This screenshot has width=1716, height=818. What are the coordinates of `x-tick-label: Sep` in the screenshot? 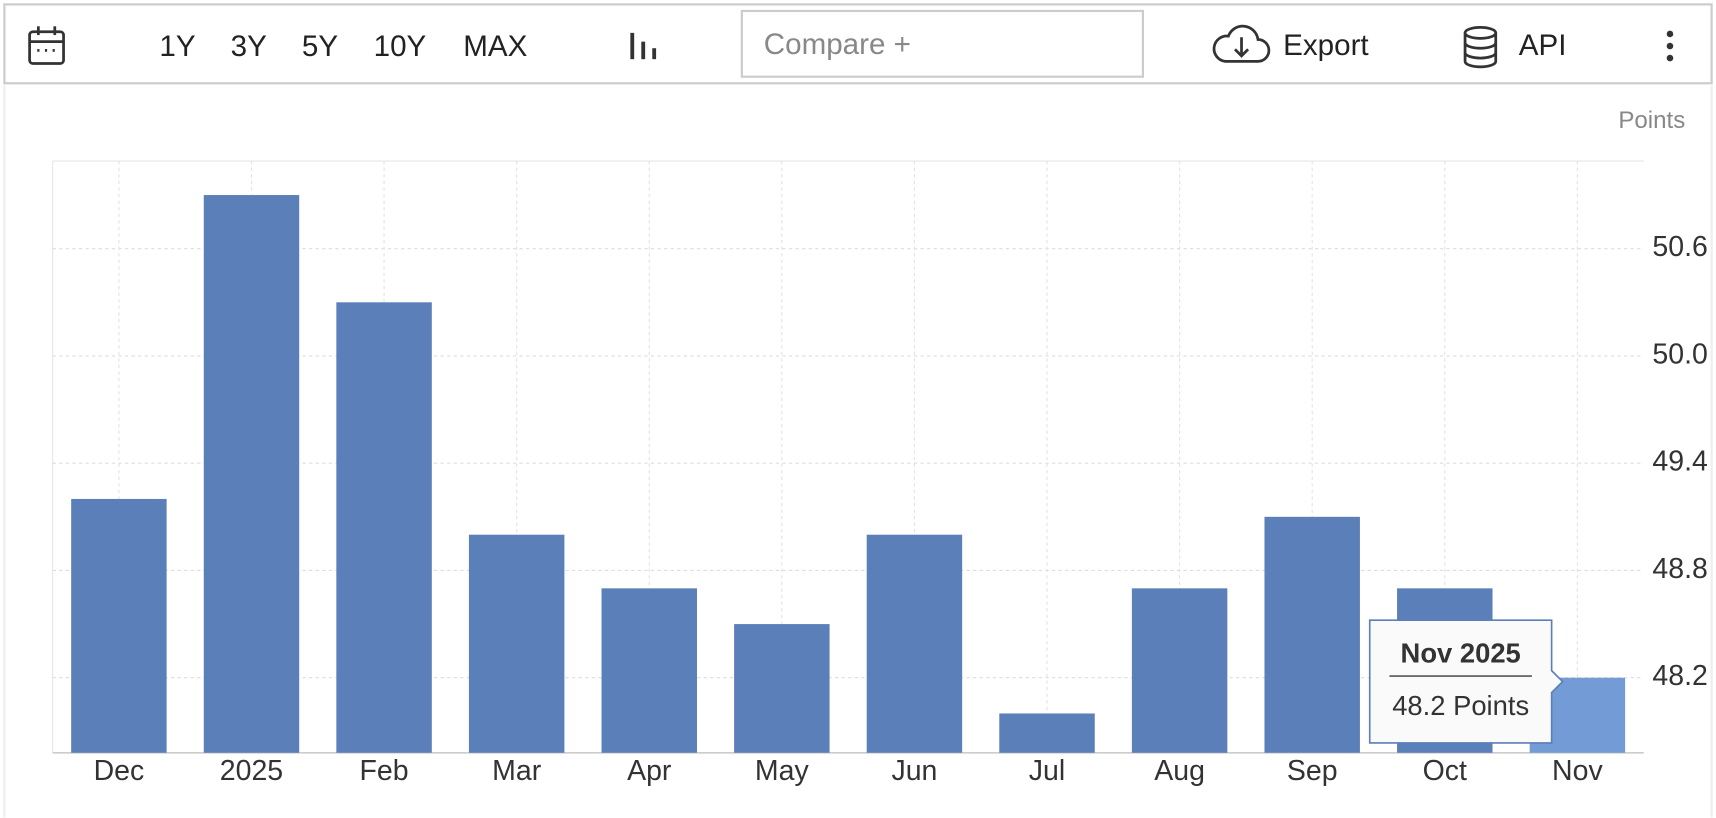 It's located at (1312, 771).